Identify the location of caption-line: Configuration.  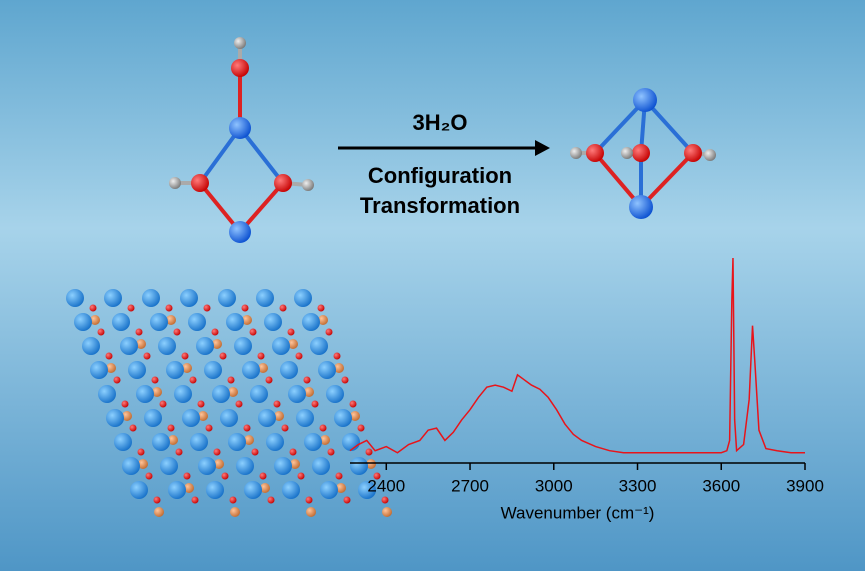
(440, 175).